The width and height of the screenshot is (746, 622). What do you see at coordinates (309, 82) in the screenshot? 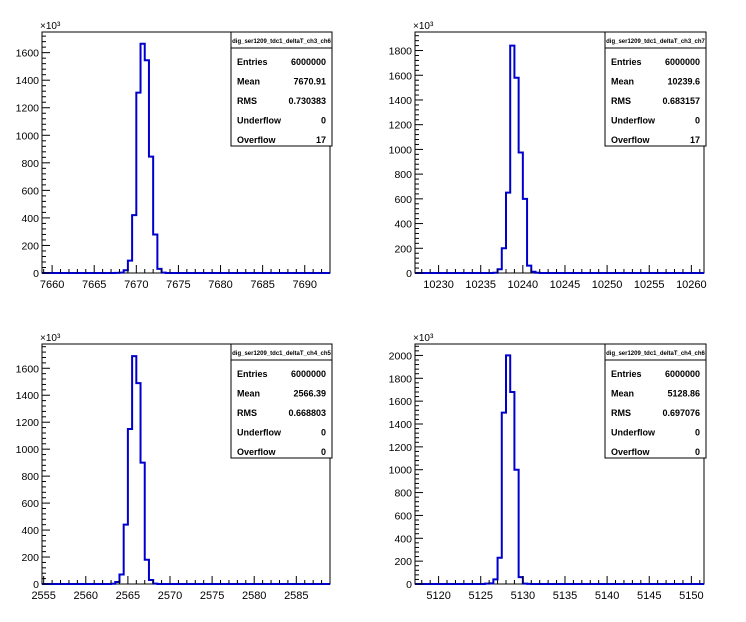
I see `stats-value: 7670.91` at bounding box center [309, 82].